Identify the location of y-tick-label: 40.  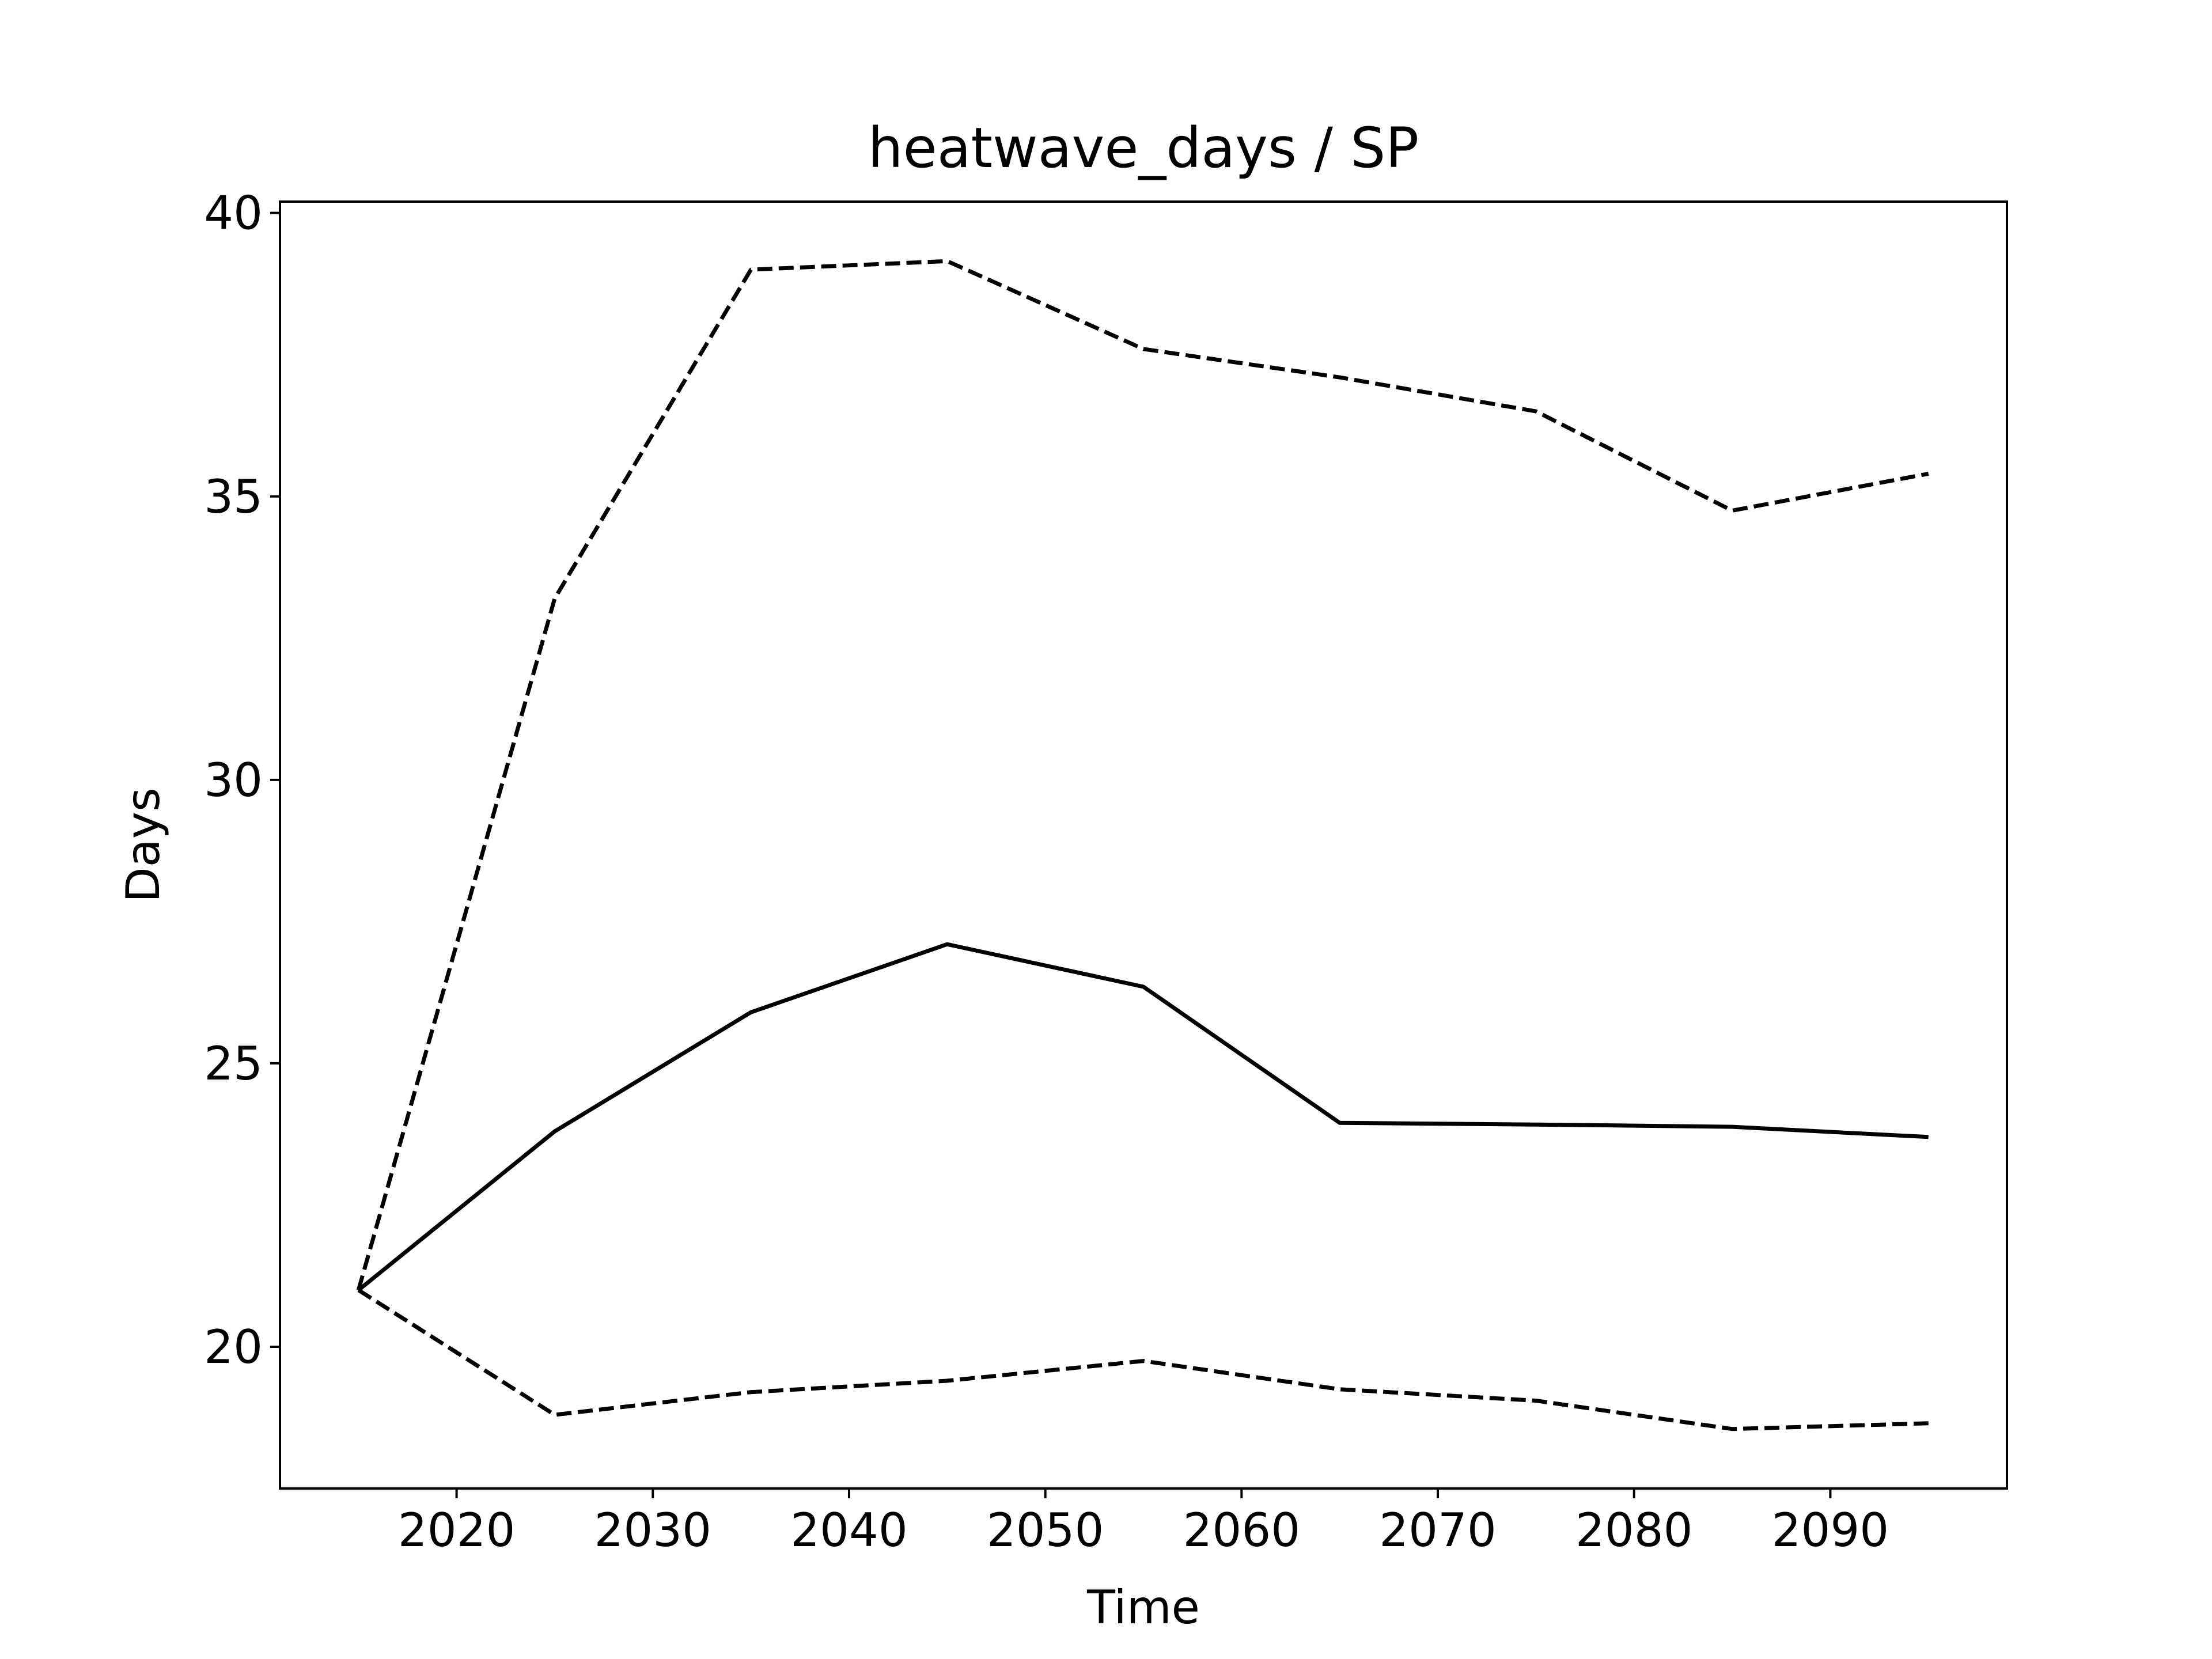
(233, 213).